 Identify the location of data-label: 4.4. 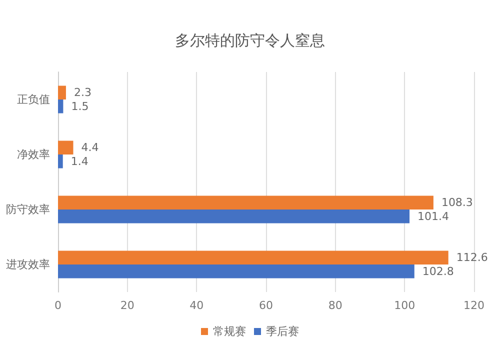
(90, 147).